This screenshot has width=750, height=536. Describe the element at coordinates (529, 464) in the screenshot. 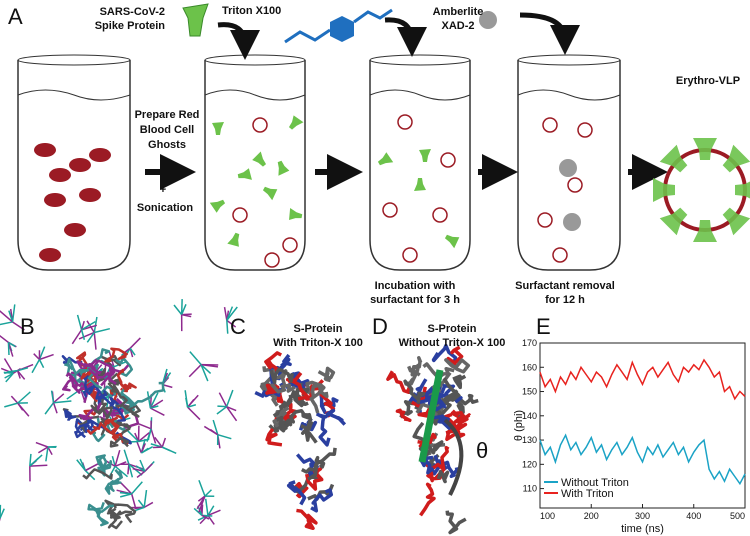

I see `y-tick-label: 120` at that location.